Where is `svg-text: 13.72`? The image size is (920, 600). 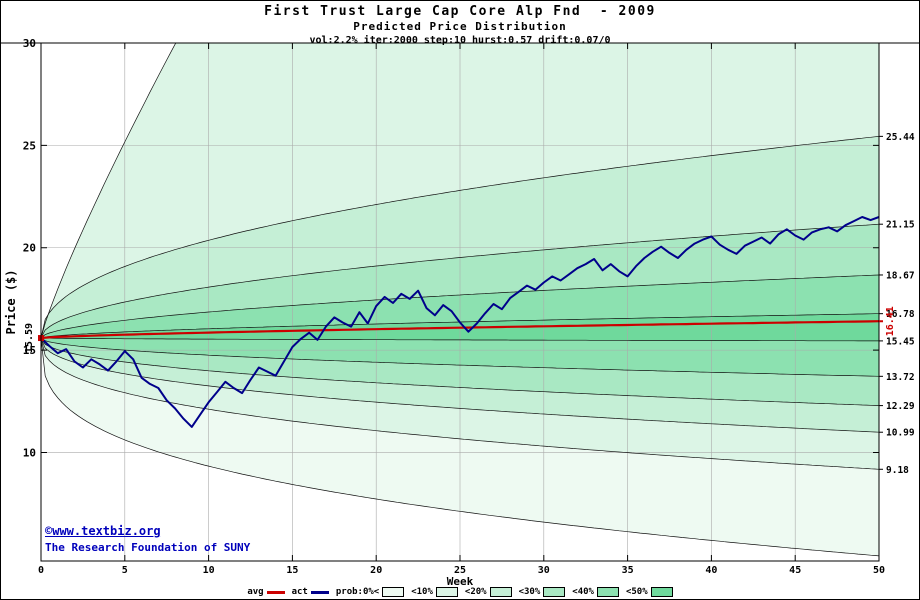 svg-text: 13.72 is located at coordinates (900, 377).